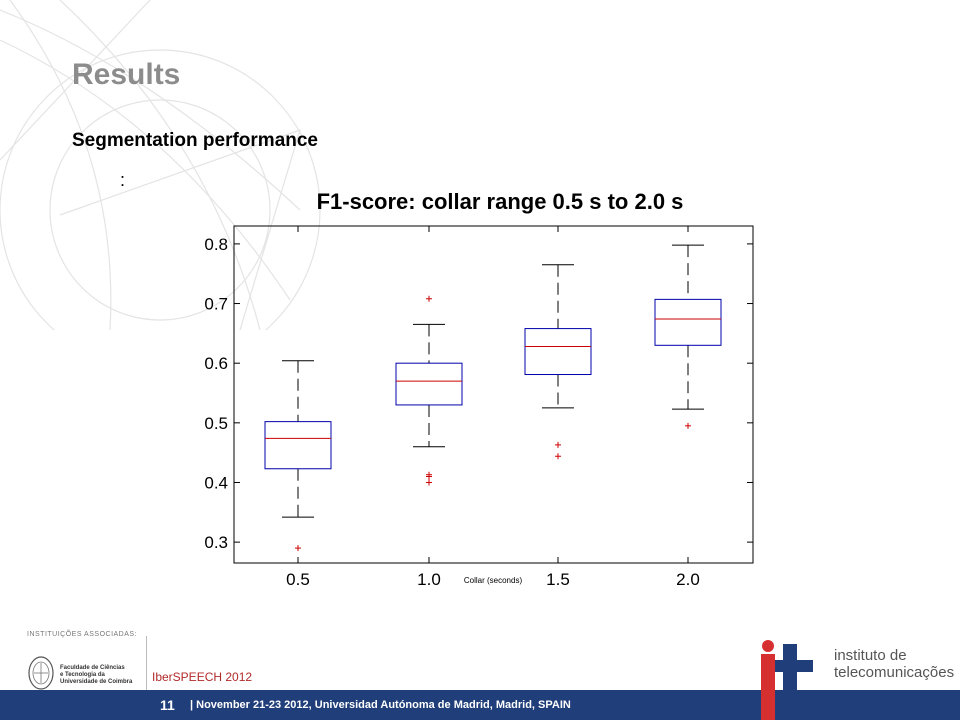 The width and height of the screenshot is (960, 720). What do you see at coordinates (787, 680) in the screenshot?
I see `it-logo-icon` at bounding box center [787, 680].